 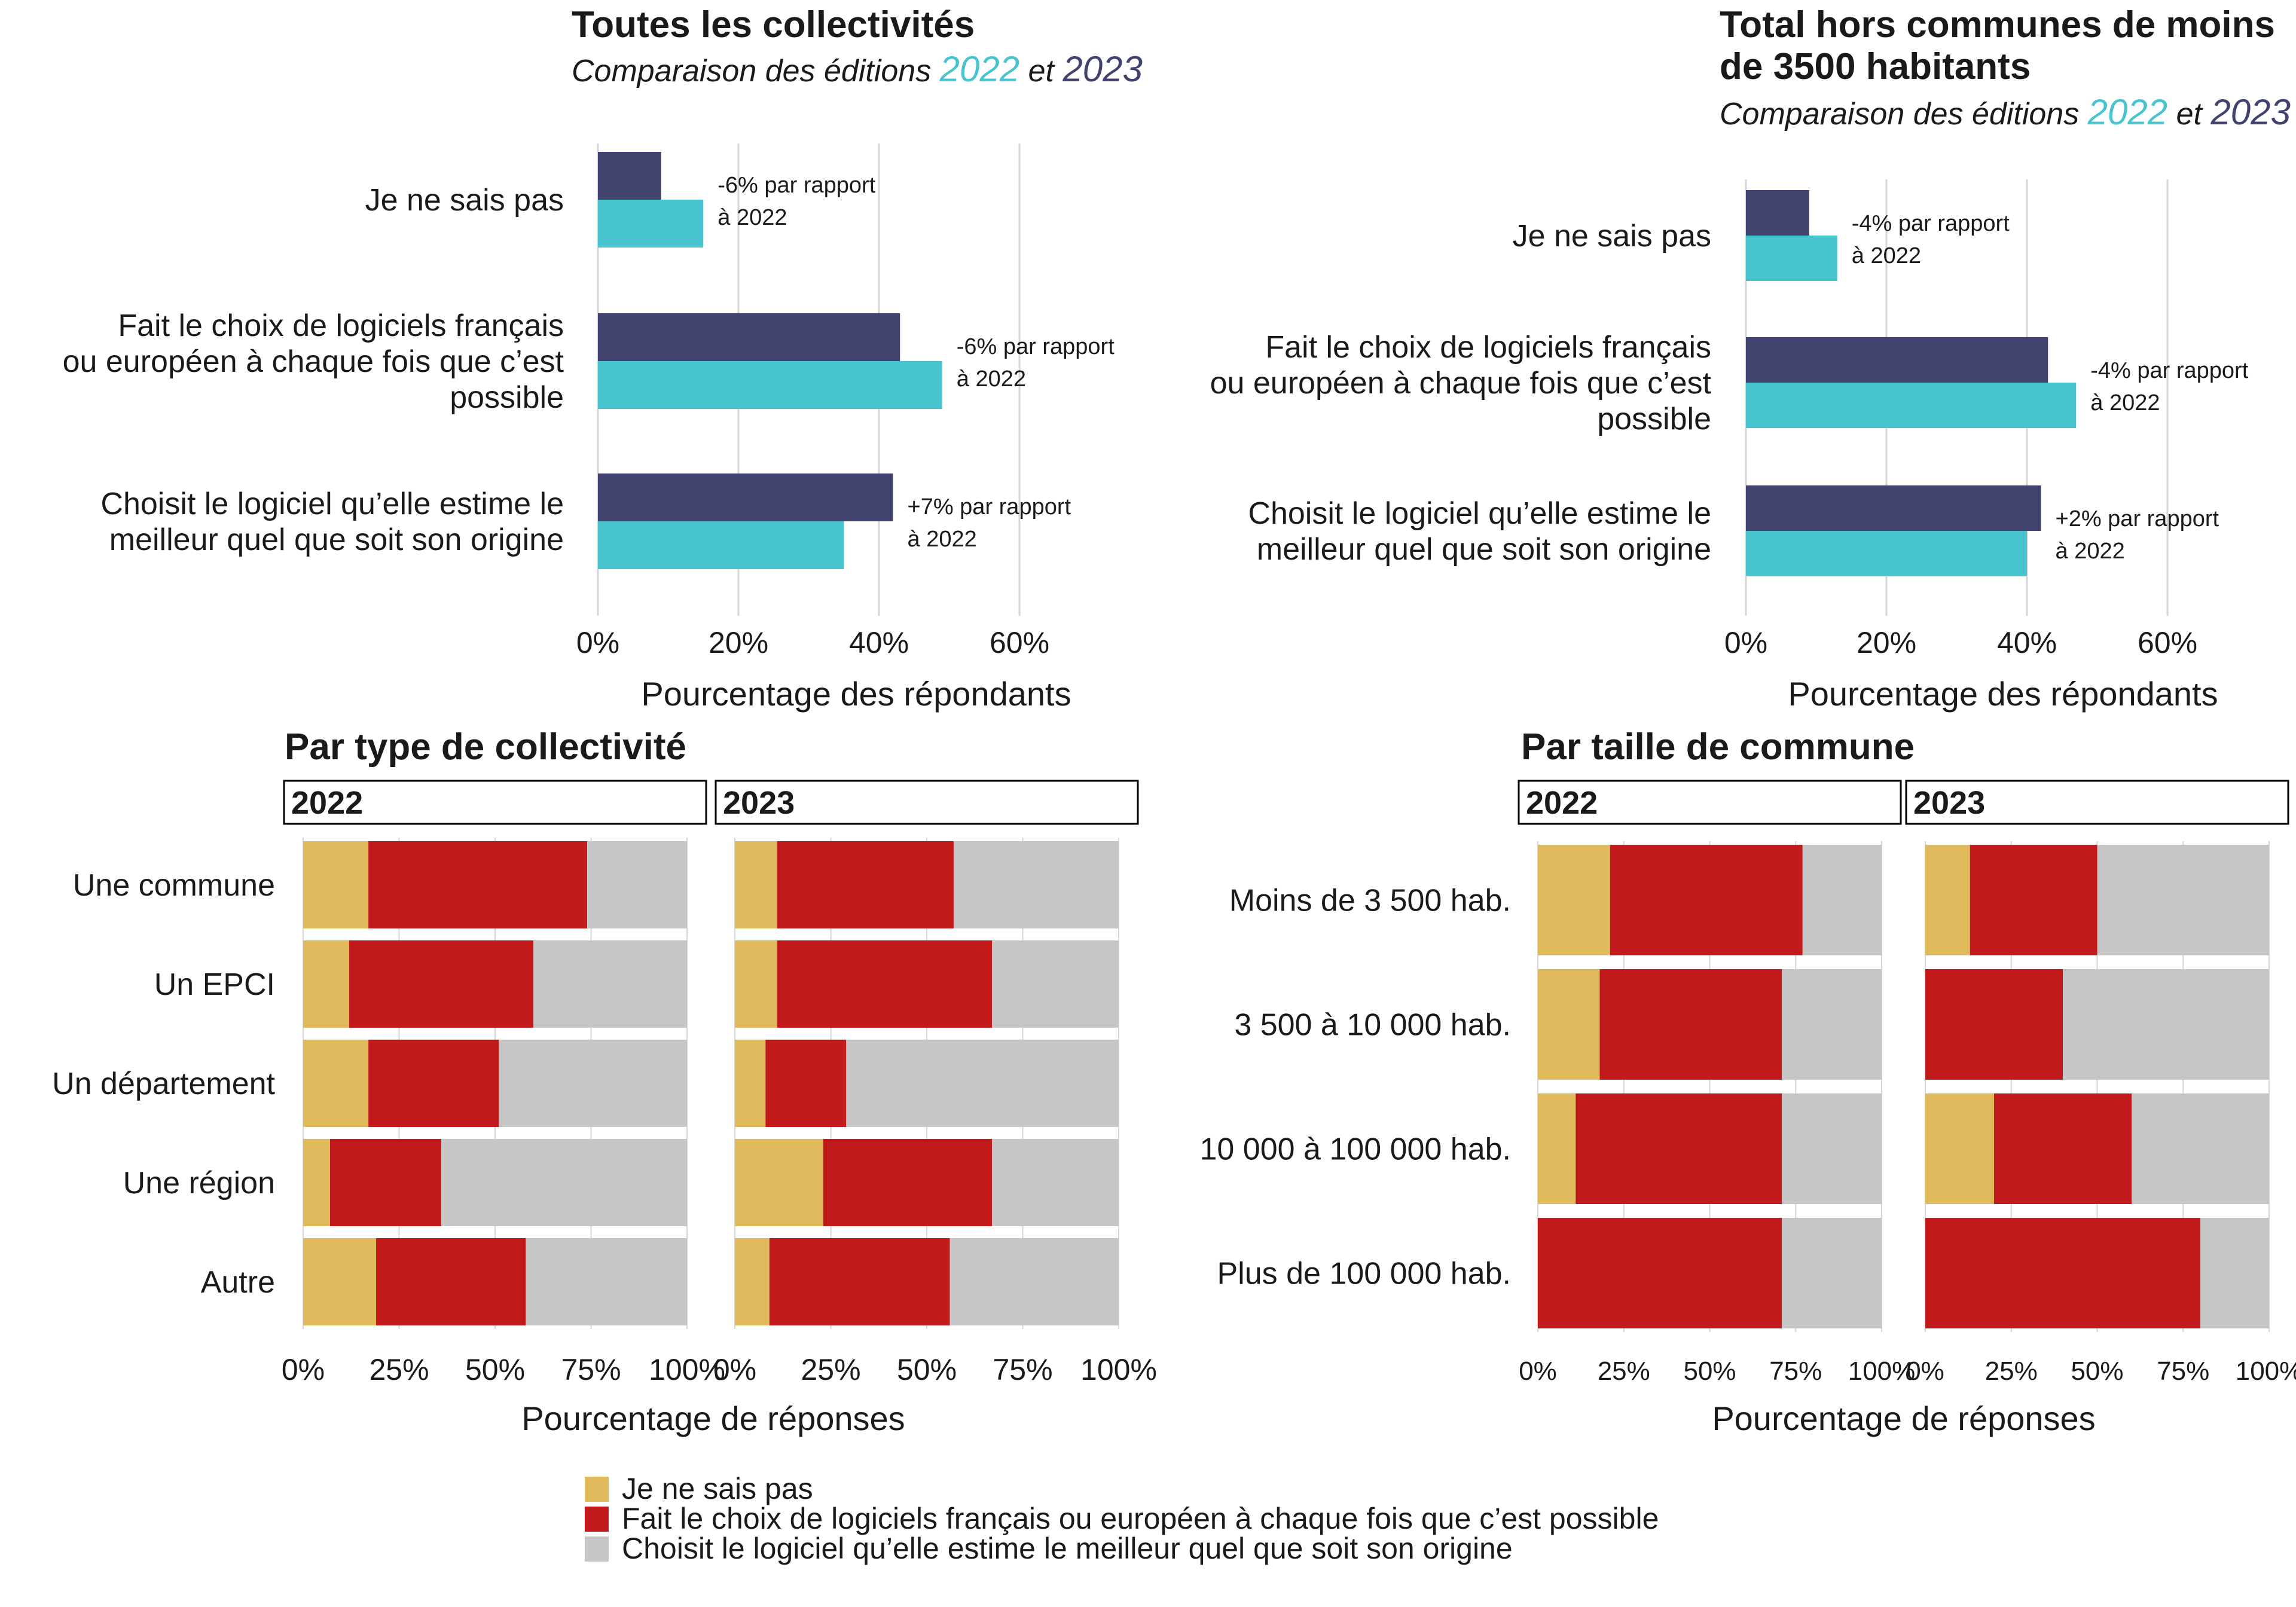 I want to click on chart-size-x-tick-label: 100%, so click(x=2266, y=1371).